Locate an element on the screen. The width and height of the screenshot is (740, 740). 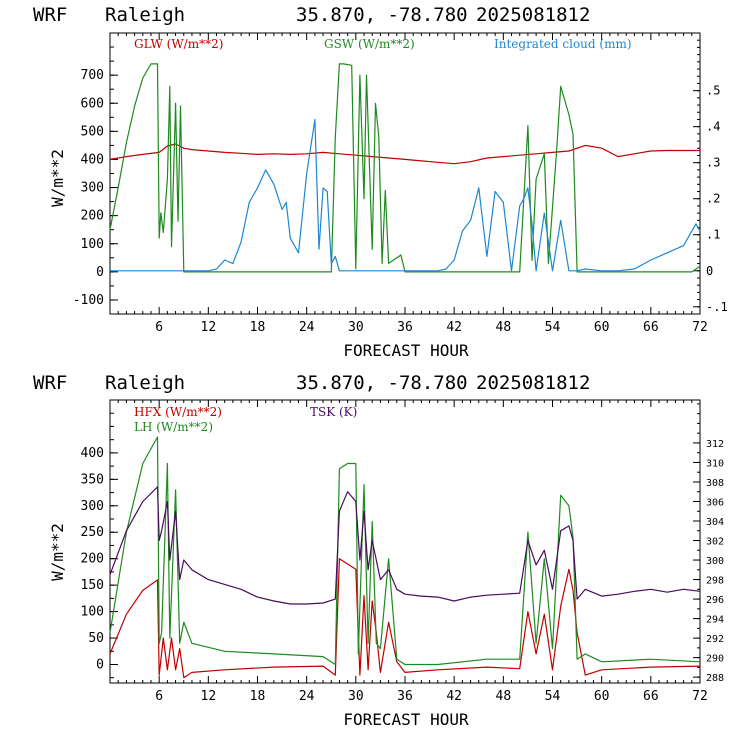
y2-tick-label: 294 is located at coordinates (715, 620).